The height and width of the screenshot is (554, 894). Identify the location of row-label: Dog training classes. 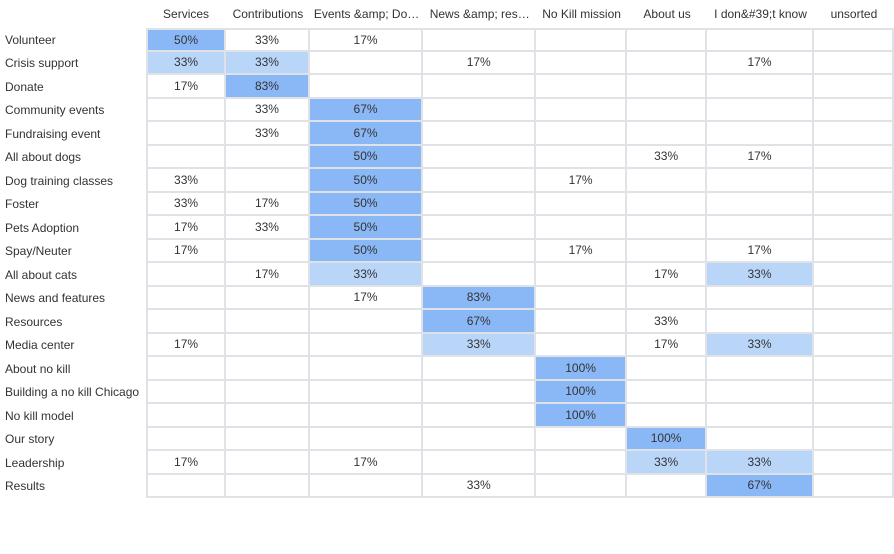
(59, 180).